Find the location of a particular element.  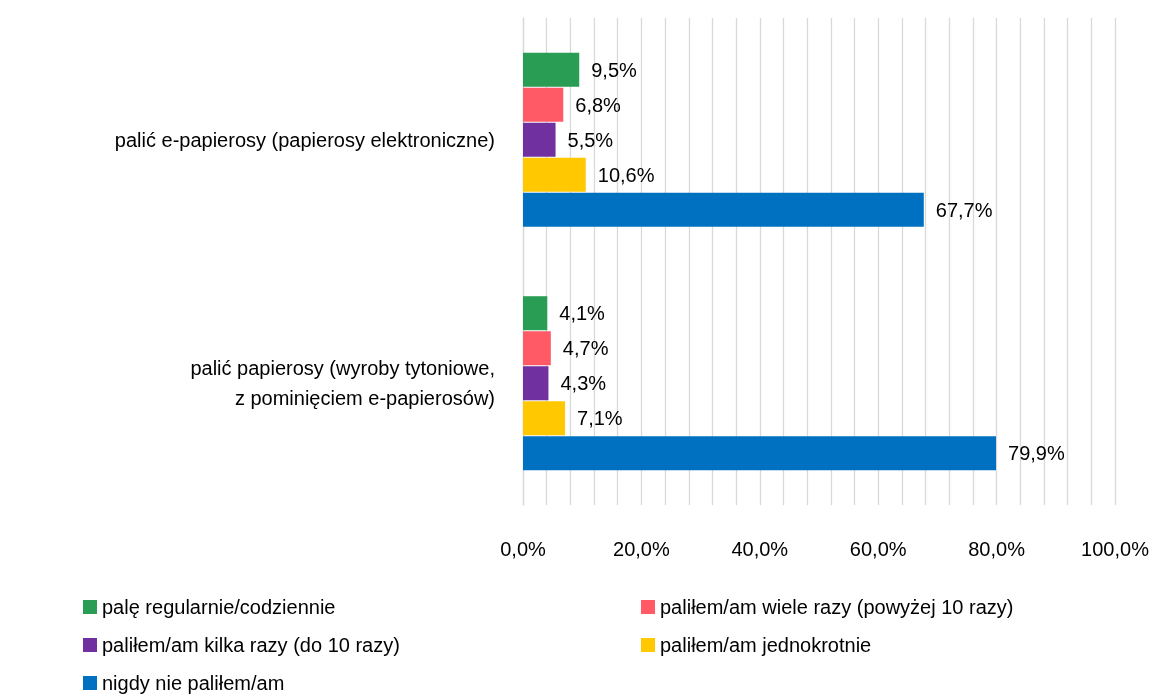

data-label: 9,5% is located at coordinates (614, 69).